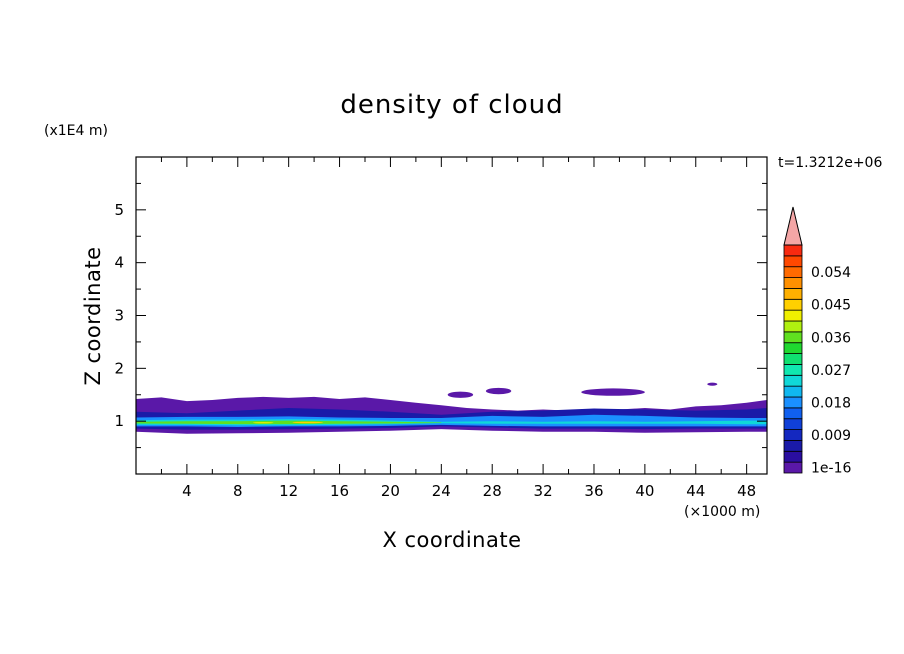  I want to click on x-tick-label: 48, so click(746, 491).